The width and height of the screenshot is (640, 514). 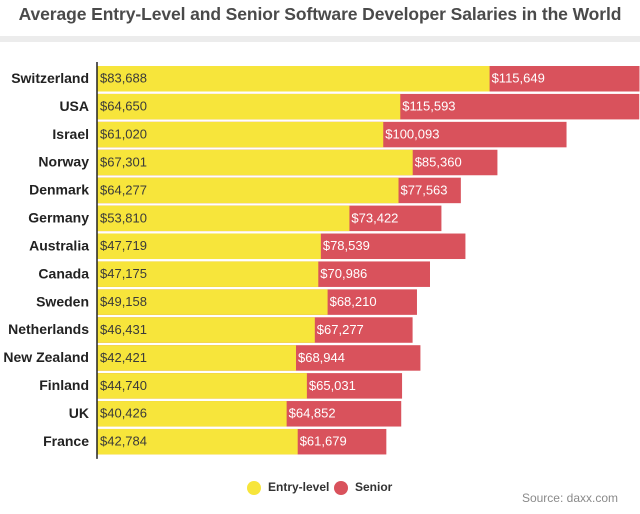 What do you see at coordinates (569, 498) in the screenshot?
I see `source-note: Source: daxx.com` at bounding box center [569, 498].